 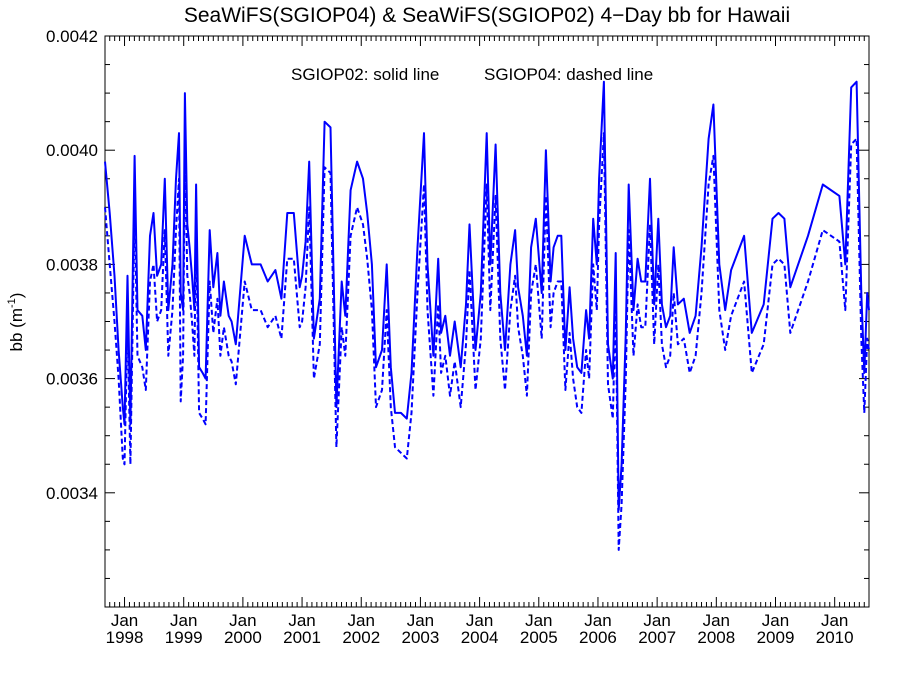 I want to click on y-axis-label-superscript: -1, so click(x=12, y=303).